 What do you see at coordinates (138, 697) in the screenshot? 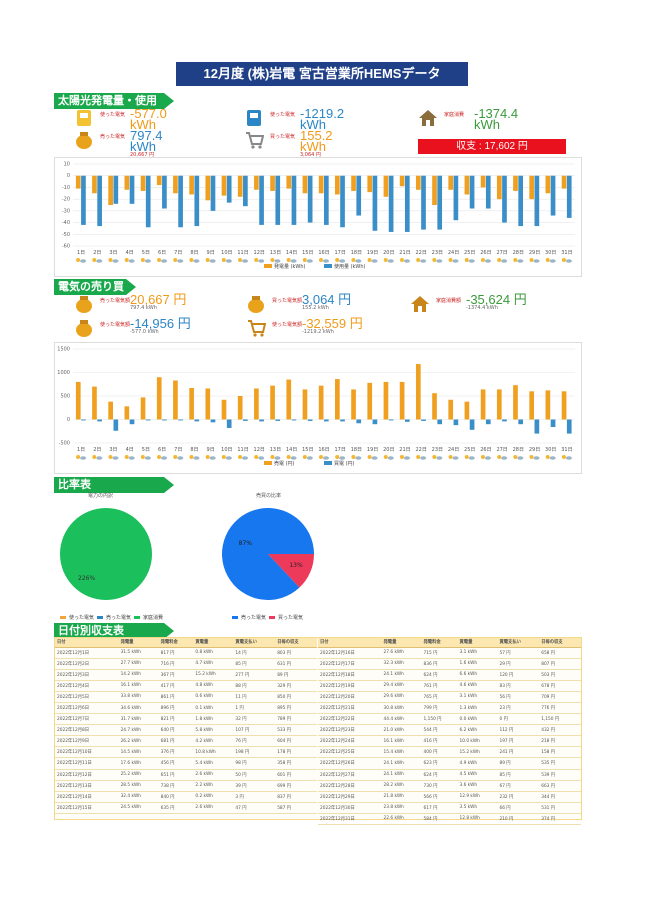
I see `table-cell: 33.8 kWh` at bounding box center [138, 697].